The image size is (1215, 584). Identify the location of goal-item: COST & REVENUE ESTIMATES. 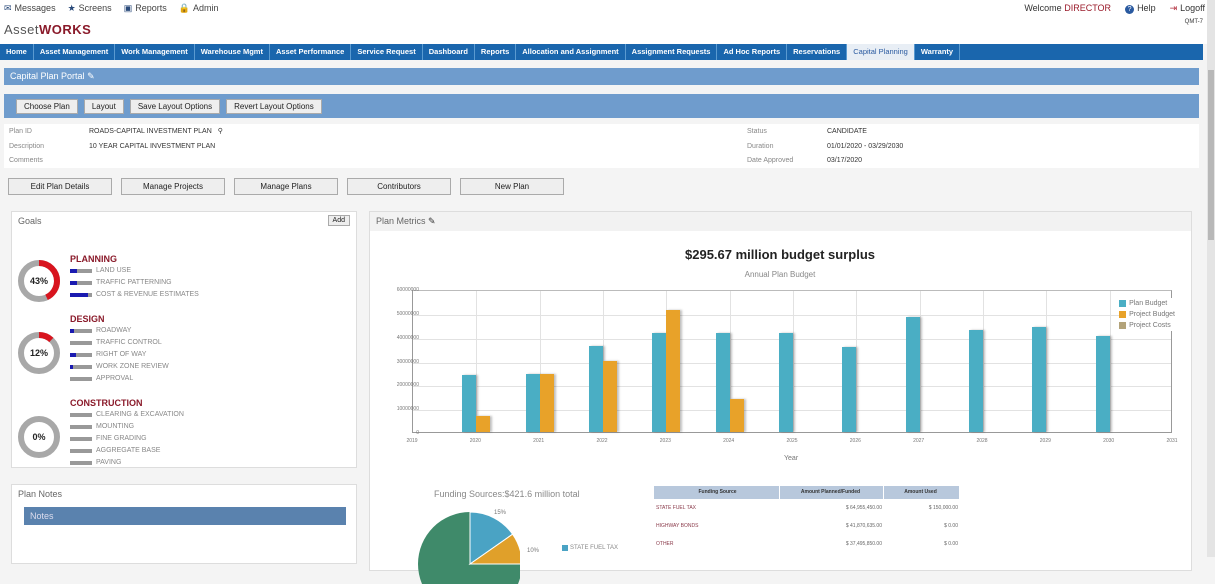
(134, 294).